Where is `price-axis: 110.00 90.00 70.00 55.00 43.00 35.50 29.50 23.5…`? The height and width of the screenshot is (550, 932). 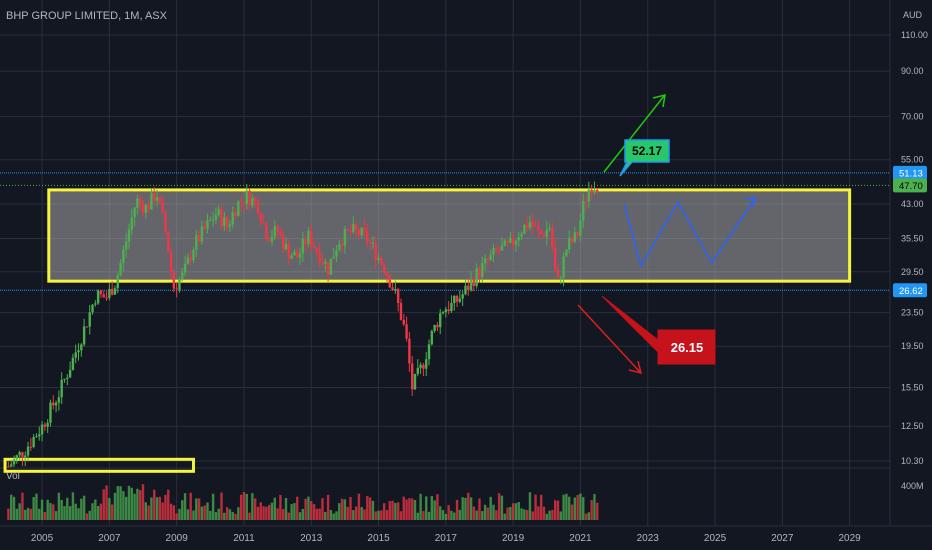 price-axis: 110.00 90.00 70.00 55.00 43.00 35.50 29.50 23.5… is located at coordinates (910, 275).